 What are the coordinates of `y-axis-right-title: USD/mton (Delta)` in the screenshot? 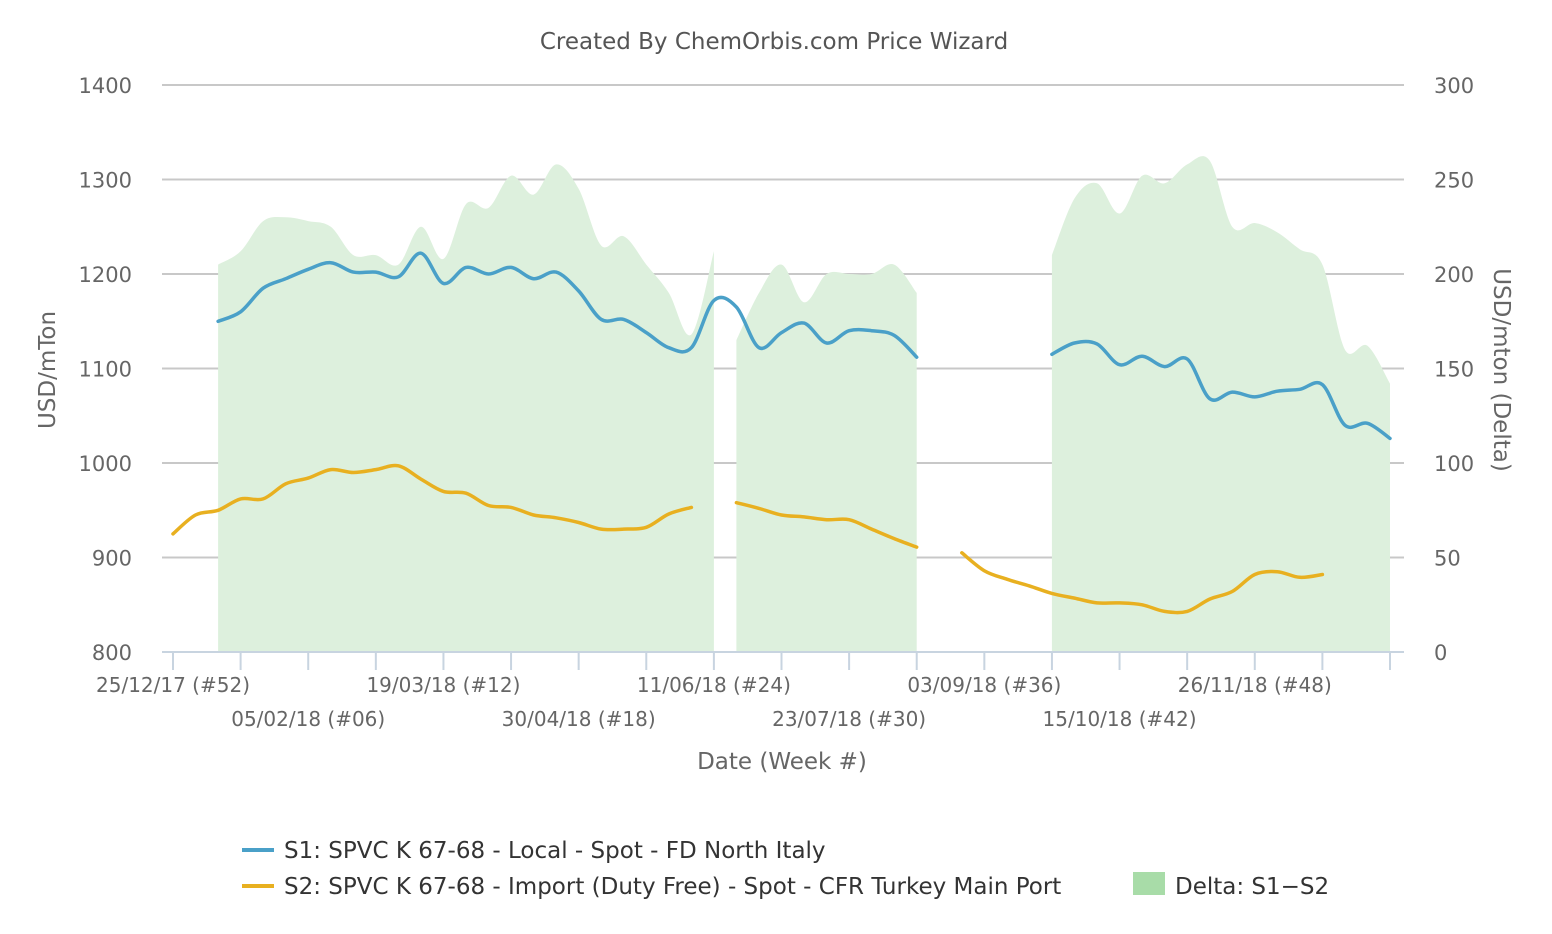 It's located at (1501, 370).